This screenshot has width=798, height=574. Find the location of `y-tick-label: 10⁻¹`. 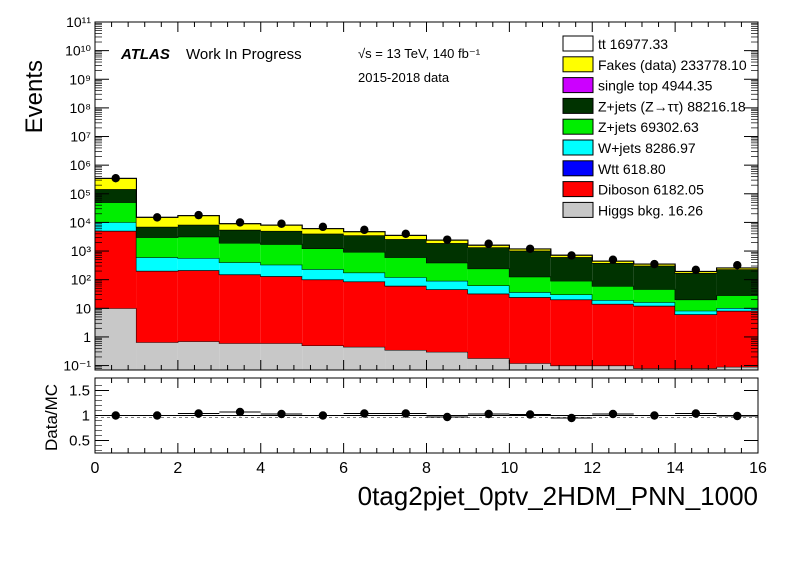

y-tick-label: 10⁻¹ is located at coordinates (77, 366).